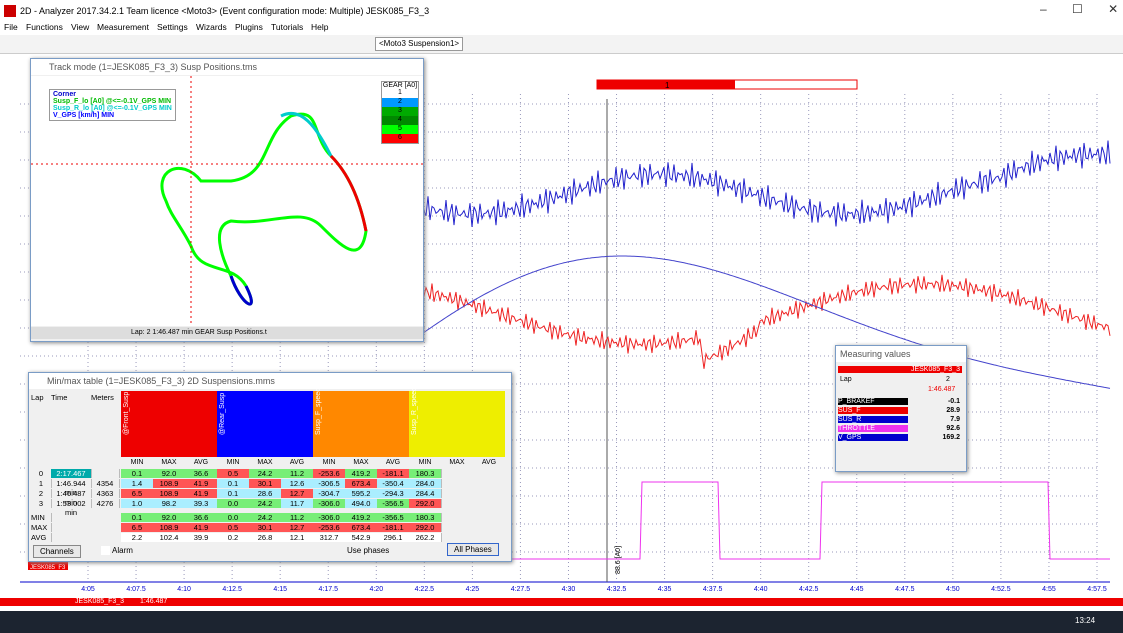 Image resolution: width=1123 pixels, height=633 pixels. What do you see at coordinates (393, 537) in the screenshot?
I see `cell: 296.1` at bounding box center [393, 537].